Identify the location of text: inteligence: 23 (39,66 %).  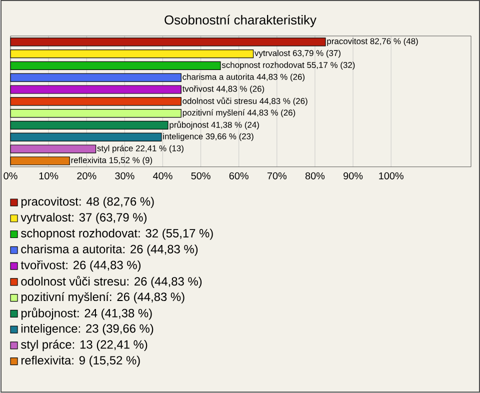
(87, 330).